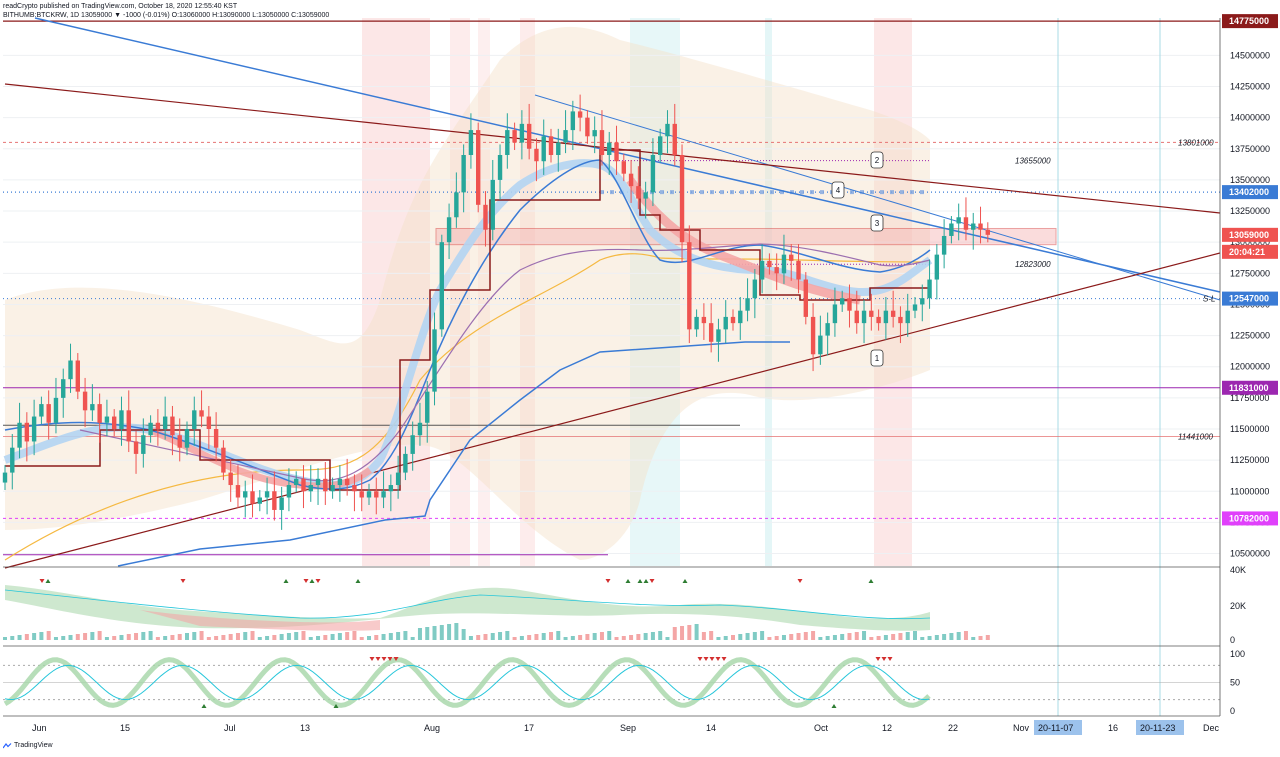 The image size is (1280, 757). I want to click on resistance-box, so click(746, 236).